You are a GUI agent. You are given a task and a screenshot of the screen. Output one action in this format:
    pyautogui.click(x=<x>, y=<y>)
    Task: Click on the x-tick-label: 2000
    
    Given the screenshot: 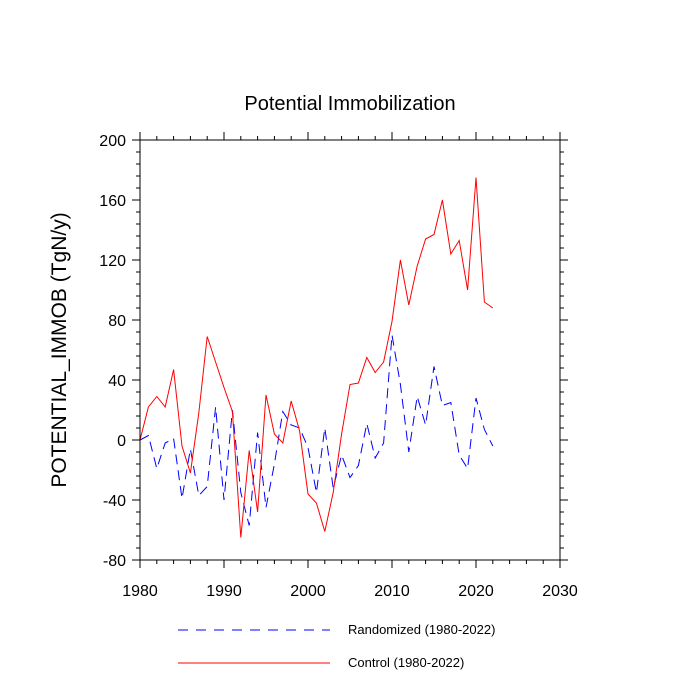 What is the action you would take?
    pyautogui.click(x=308, y=591)
    